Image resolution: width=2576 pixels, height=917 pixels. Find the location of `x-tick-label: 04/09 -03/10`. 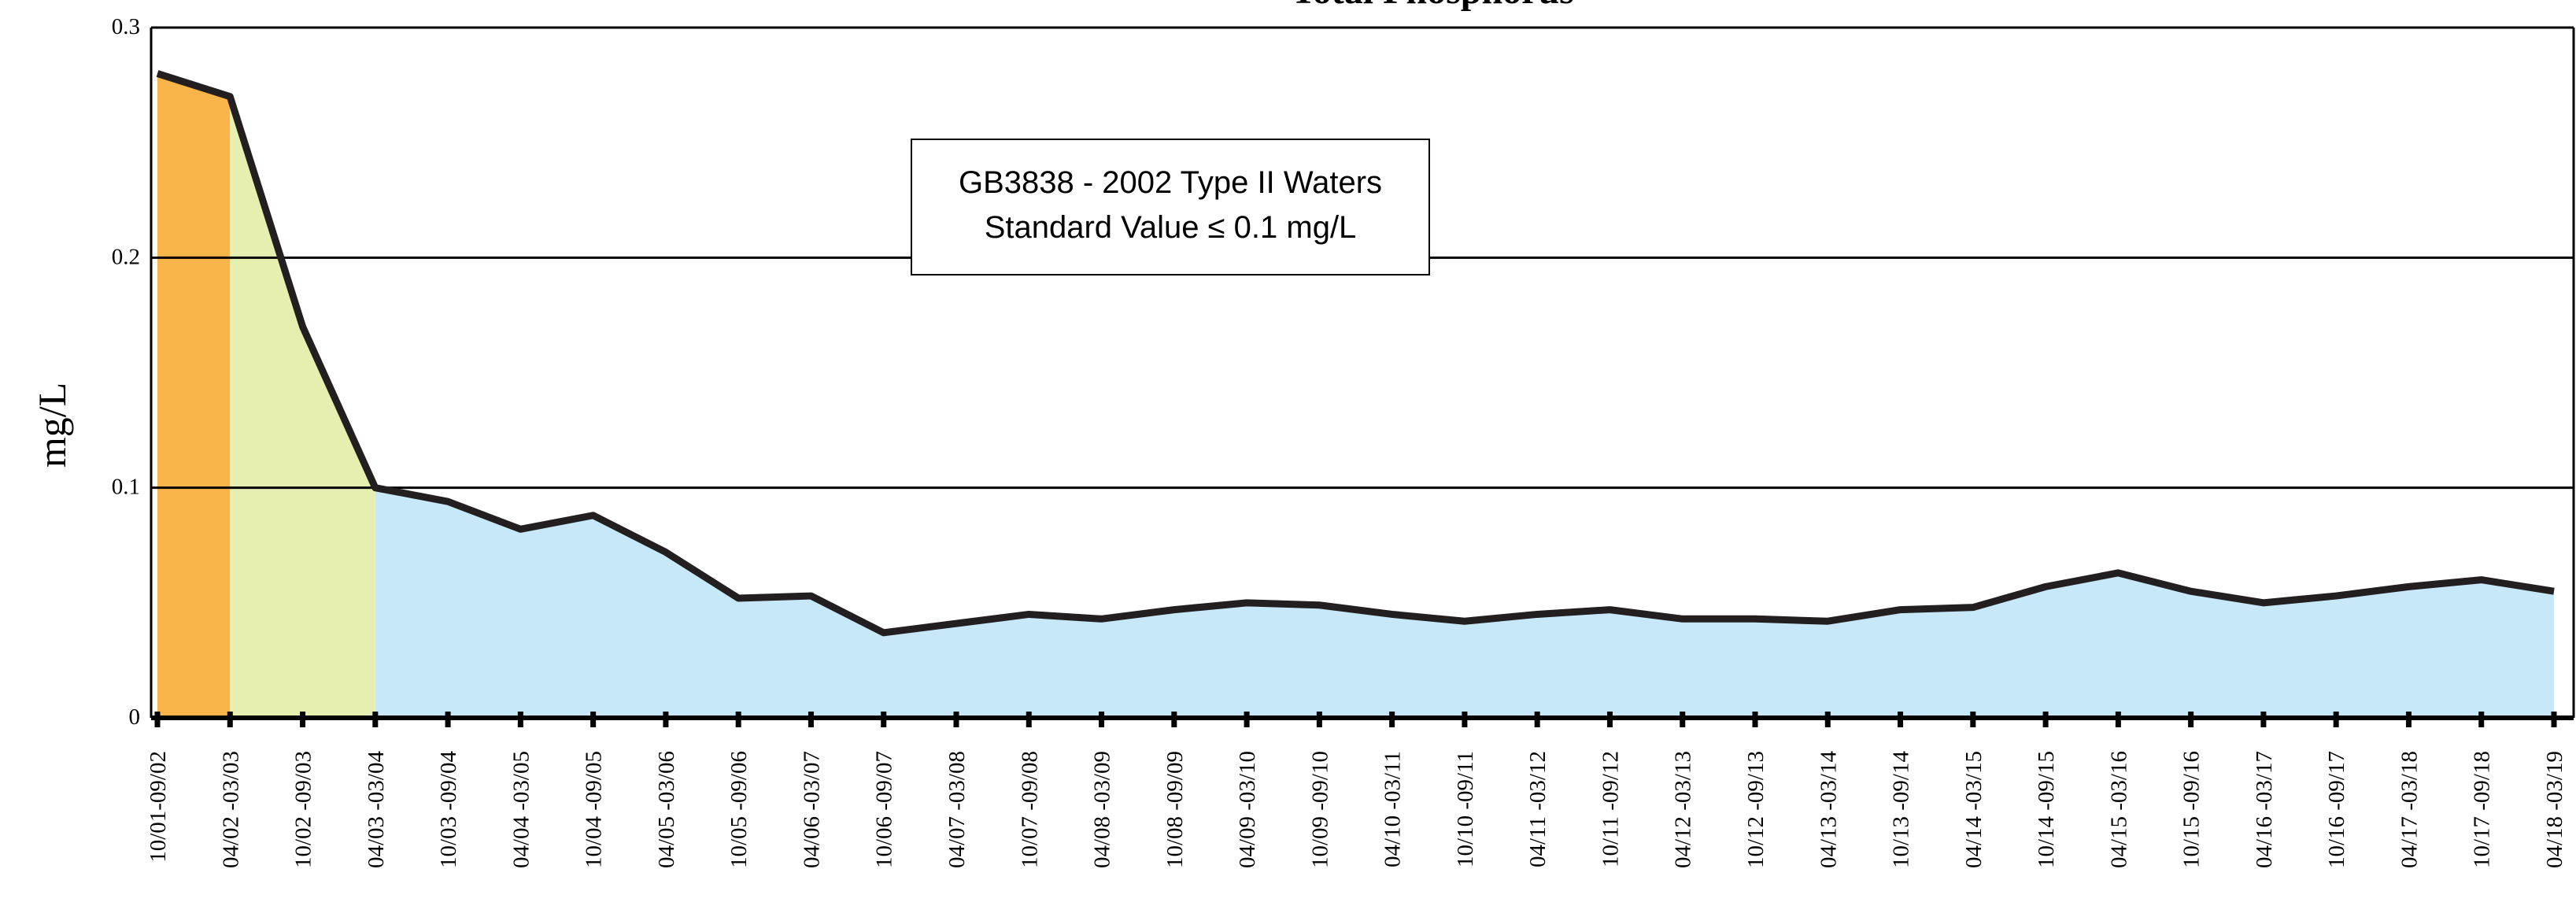

x-tick-label: 04/09 -03/10 is located at coordinates (1247, 809).